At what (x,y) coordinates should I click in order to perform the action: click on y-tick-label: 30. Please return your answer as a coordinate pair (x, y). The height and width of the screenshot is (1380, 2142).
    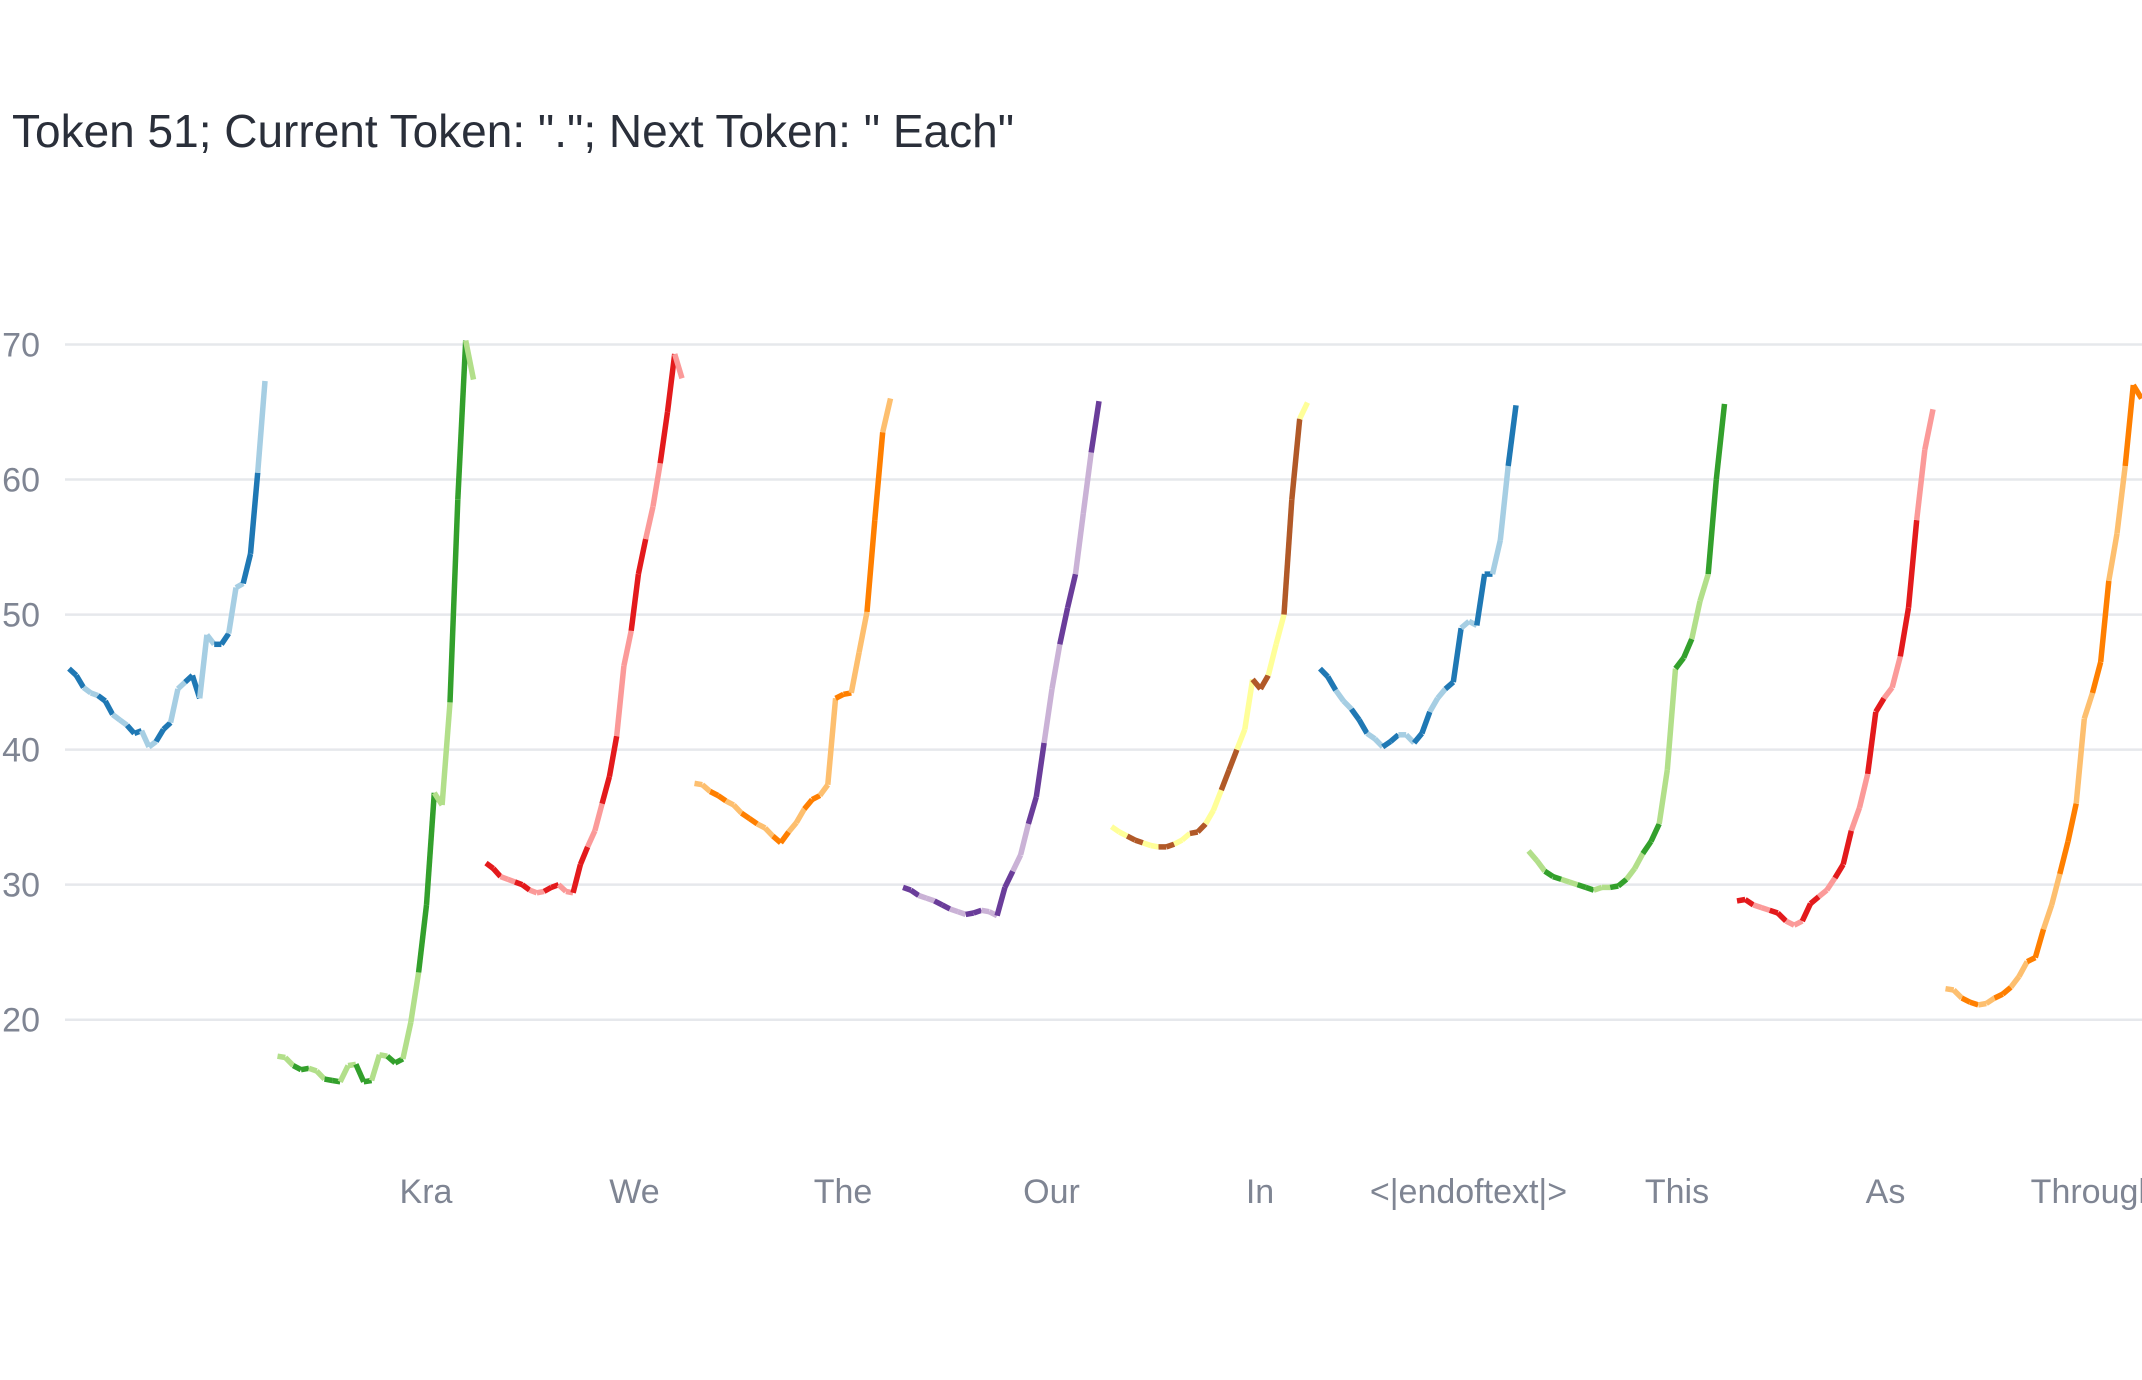
    Looking at the image, I should click on (21, 886).